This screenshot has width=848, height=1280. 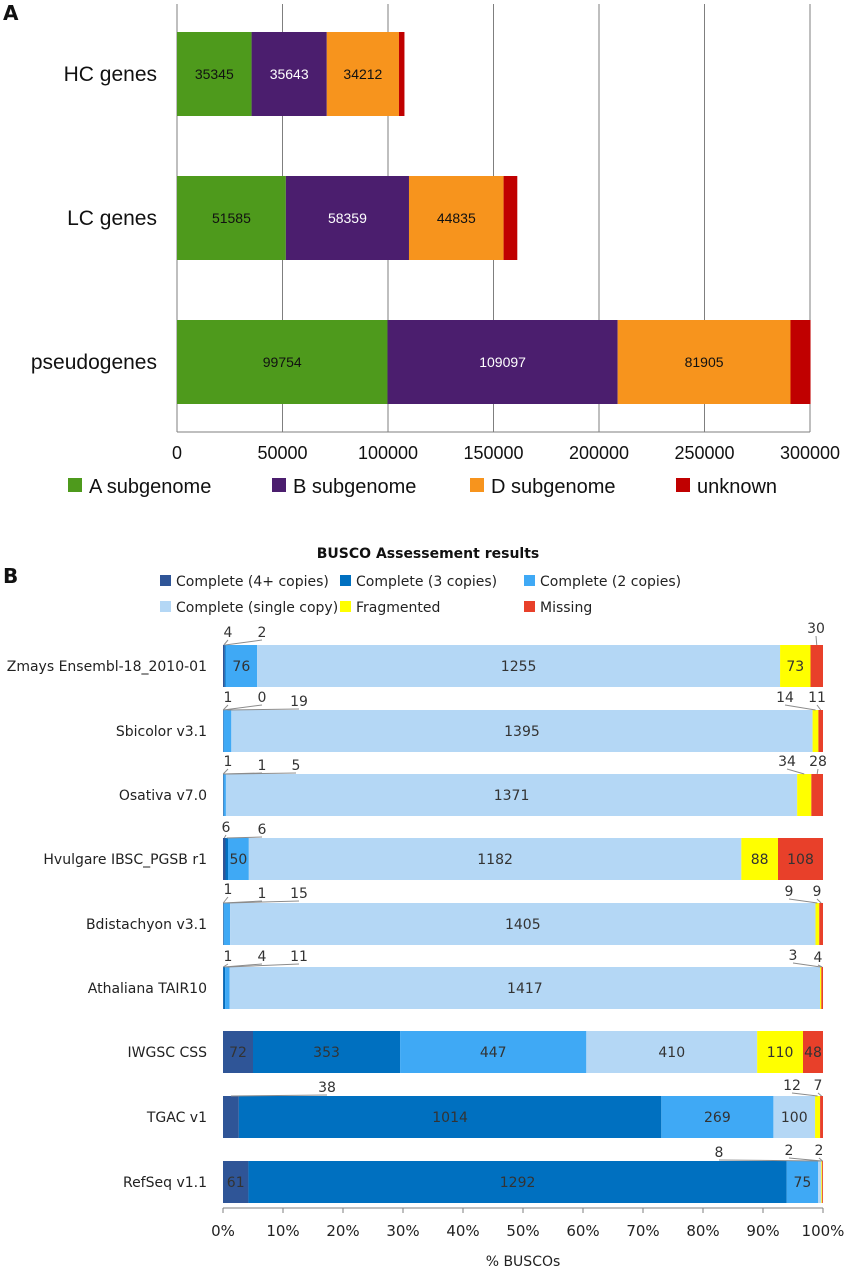 What do you see at coordinates (792, 1086) in the screenshot?
I see `value-label-tgac-v1-fragmented: 12` at bounding box center [792, 1086].